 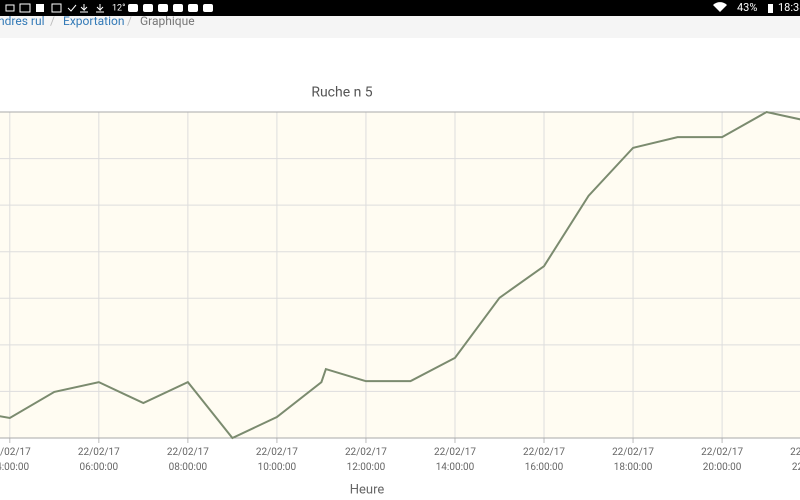 I want to click on x-tick-label-line: 16:00:00, so click(x=544, y=467).